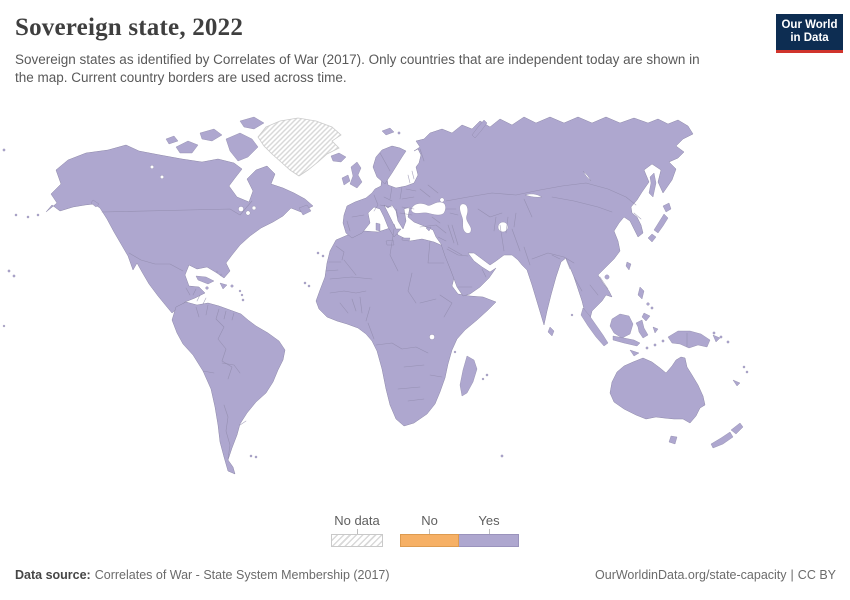 The height and width of the screenshot is (600, 850). Describe the element at coordinates (357, 520) in the screenshot. I see `legend-no-data-label: No data` at that location.